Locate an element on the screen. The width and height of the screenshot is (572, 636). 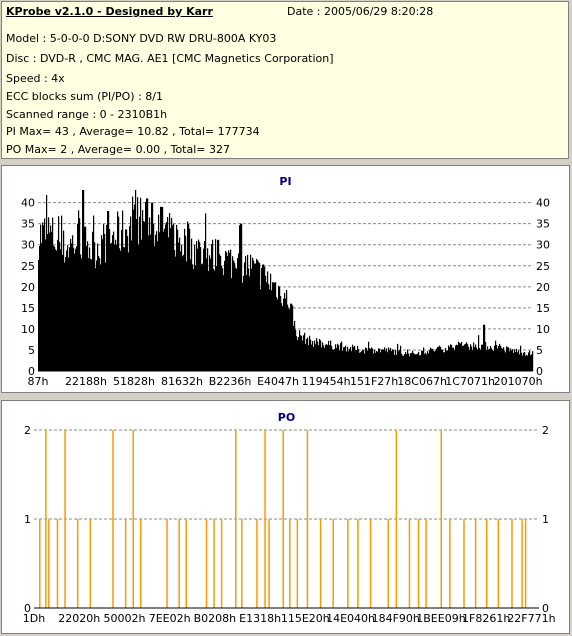
pi-chart-title: PI is located at coordinates (285, 181).